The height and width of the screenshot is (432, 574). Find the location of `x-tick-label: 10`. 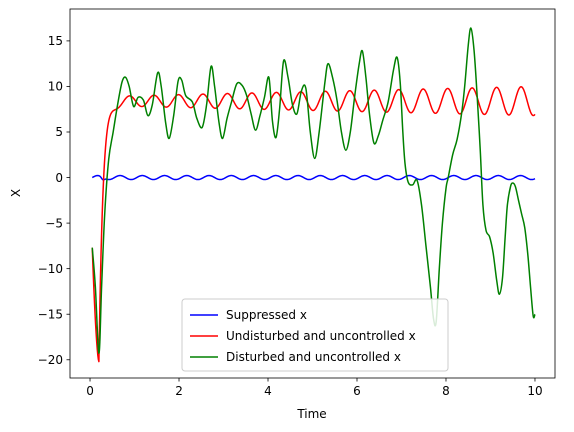

x-tick-label: 10 is located at coordinates (534, 391).